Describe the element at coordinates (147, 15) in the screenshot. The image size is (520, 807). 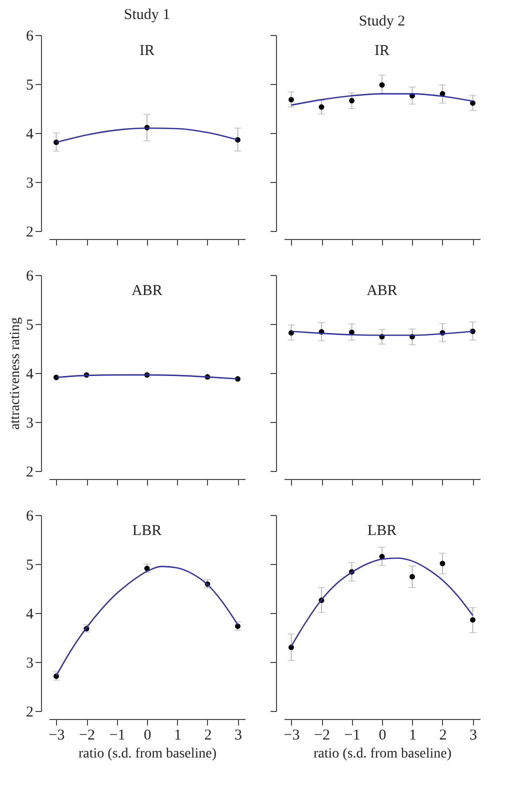
I see `chart-title: Study 1` at that location.